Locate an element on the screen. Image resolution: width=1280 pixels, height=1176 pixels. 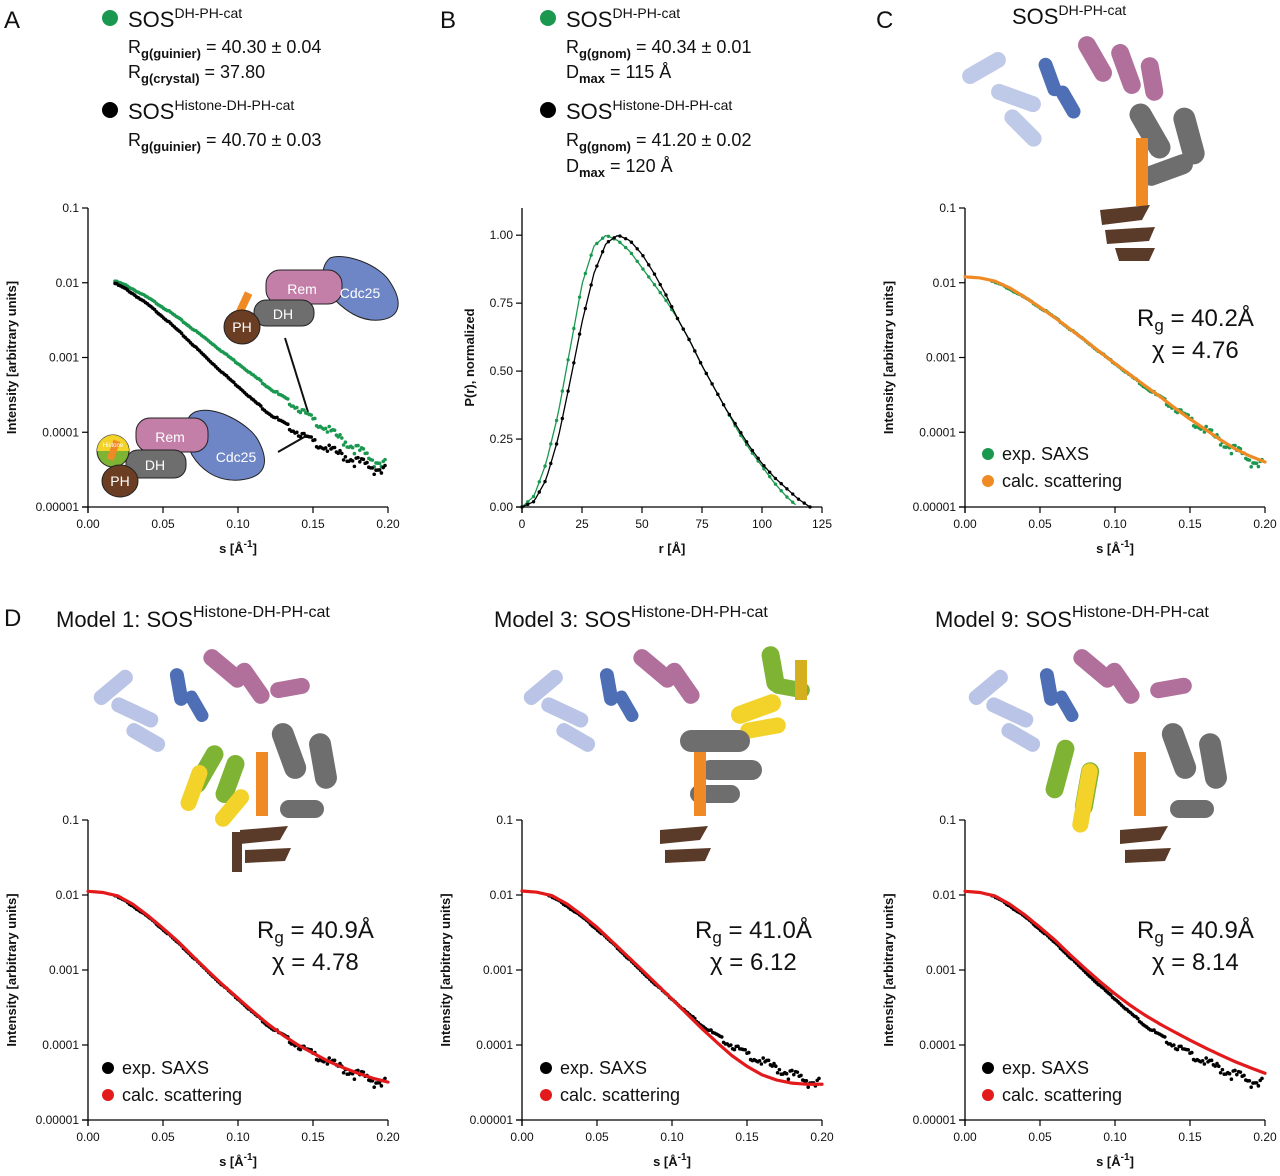
x-tick-label: 0.15 is located at coordinates (313, 524).